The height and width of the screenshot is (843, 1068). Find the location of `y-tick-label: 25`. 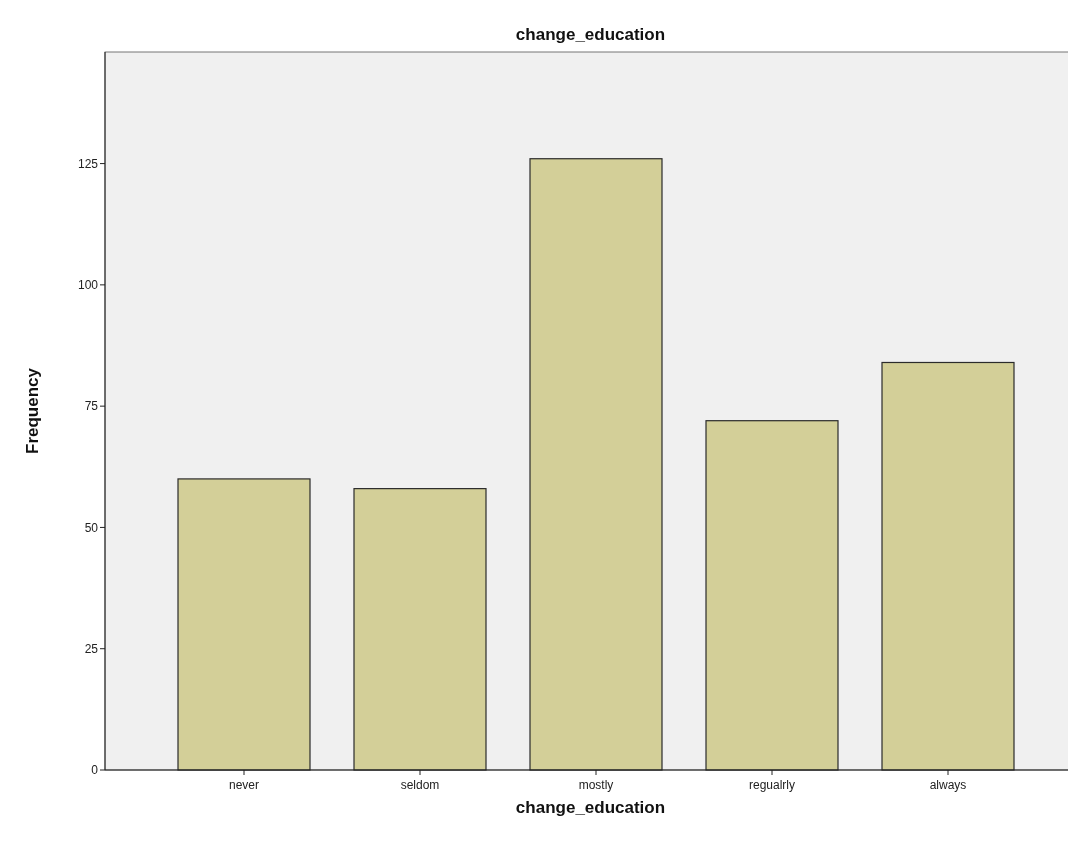

y-tick-label: 25 is located at coordinates (91, 648).